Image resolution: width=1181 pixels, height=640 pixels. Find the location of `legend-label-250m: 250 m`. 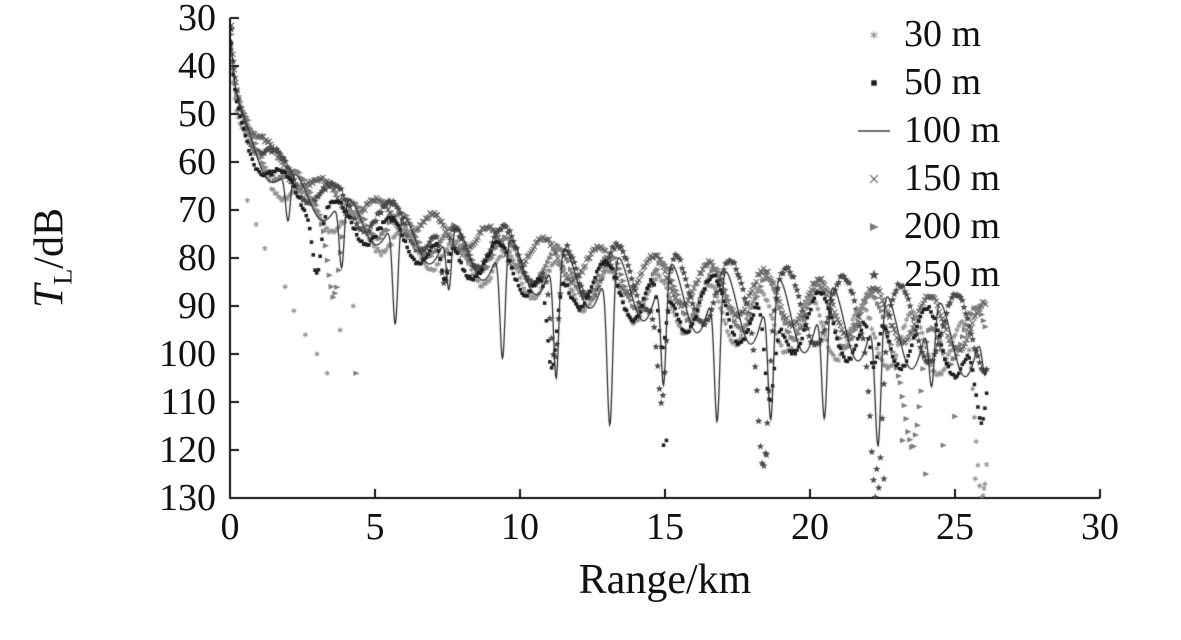

legend-label-250m: 250 m is located at coordinates (952, 274).